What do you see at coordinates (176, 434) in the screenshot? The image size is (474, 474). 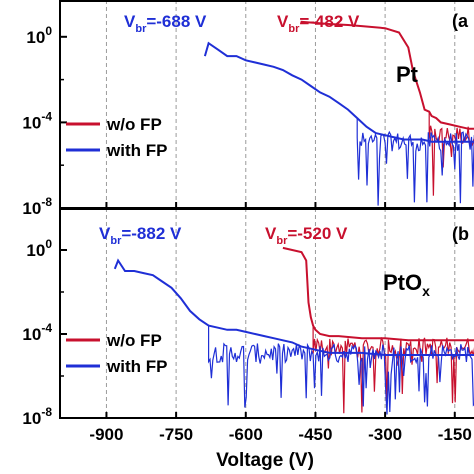 I see `x-tick-label: -750` at bounding box center [176, 434].